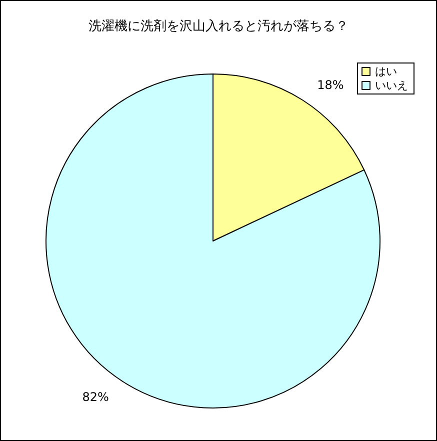 Image resolution: width=437 pixels, height=441 pixels. Describe the element at coordinates (330, 85) in the screenshot. I see `data-label: 18%` at that location.